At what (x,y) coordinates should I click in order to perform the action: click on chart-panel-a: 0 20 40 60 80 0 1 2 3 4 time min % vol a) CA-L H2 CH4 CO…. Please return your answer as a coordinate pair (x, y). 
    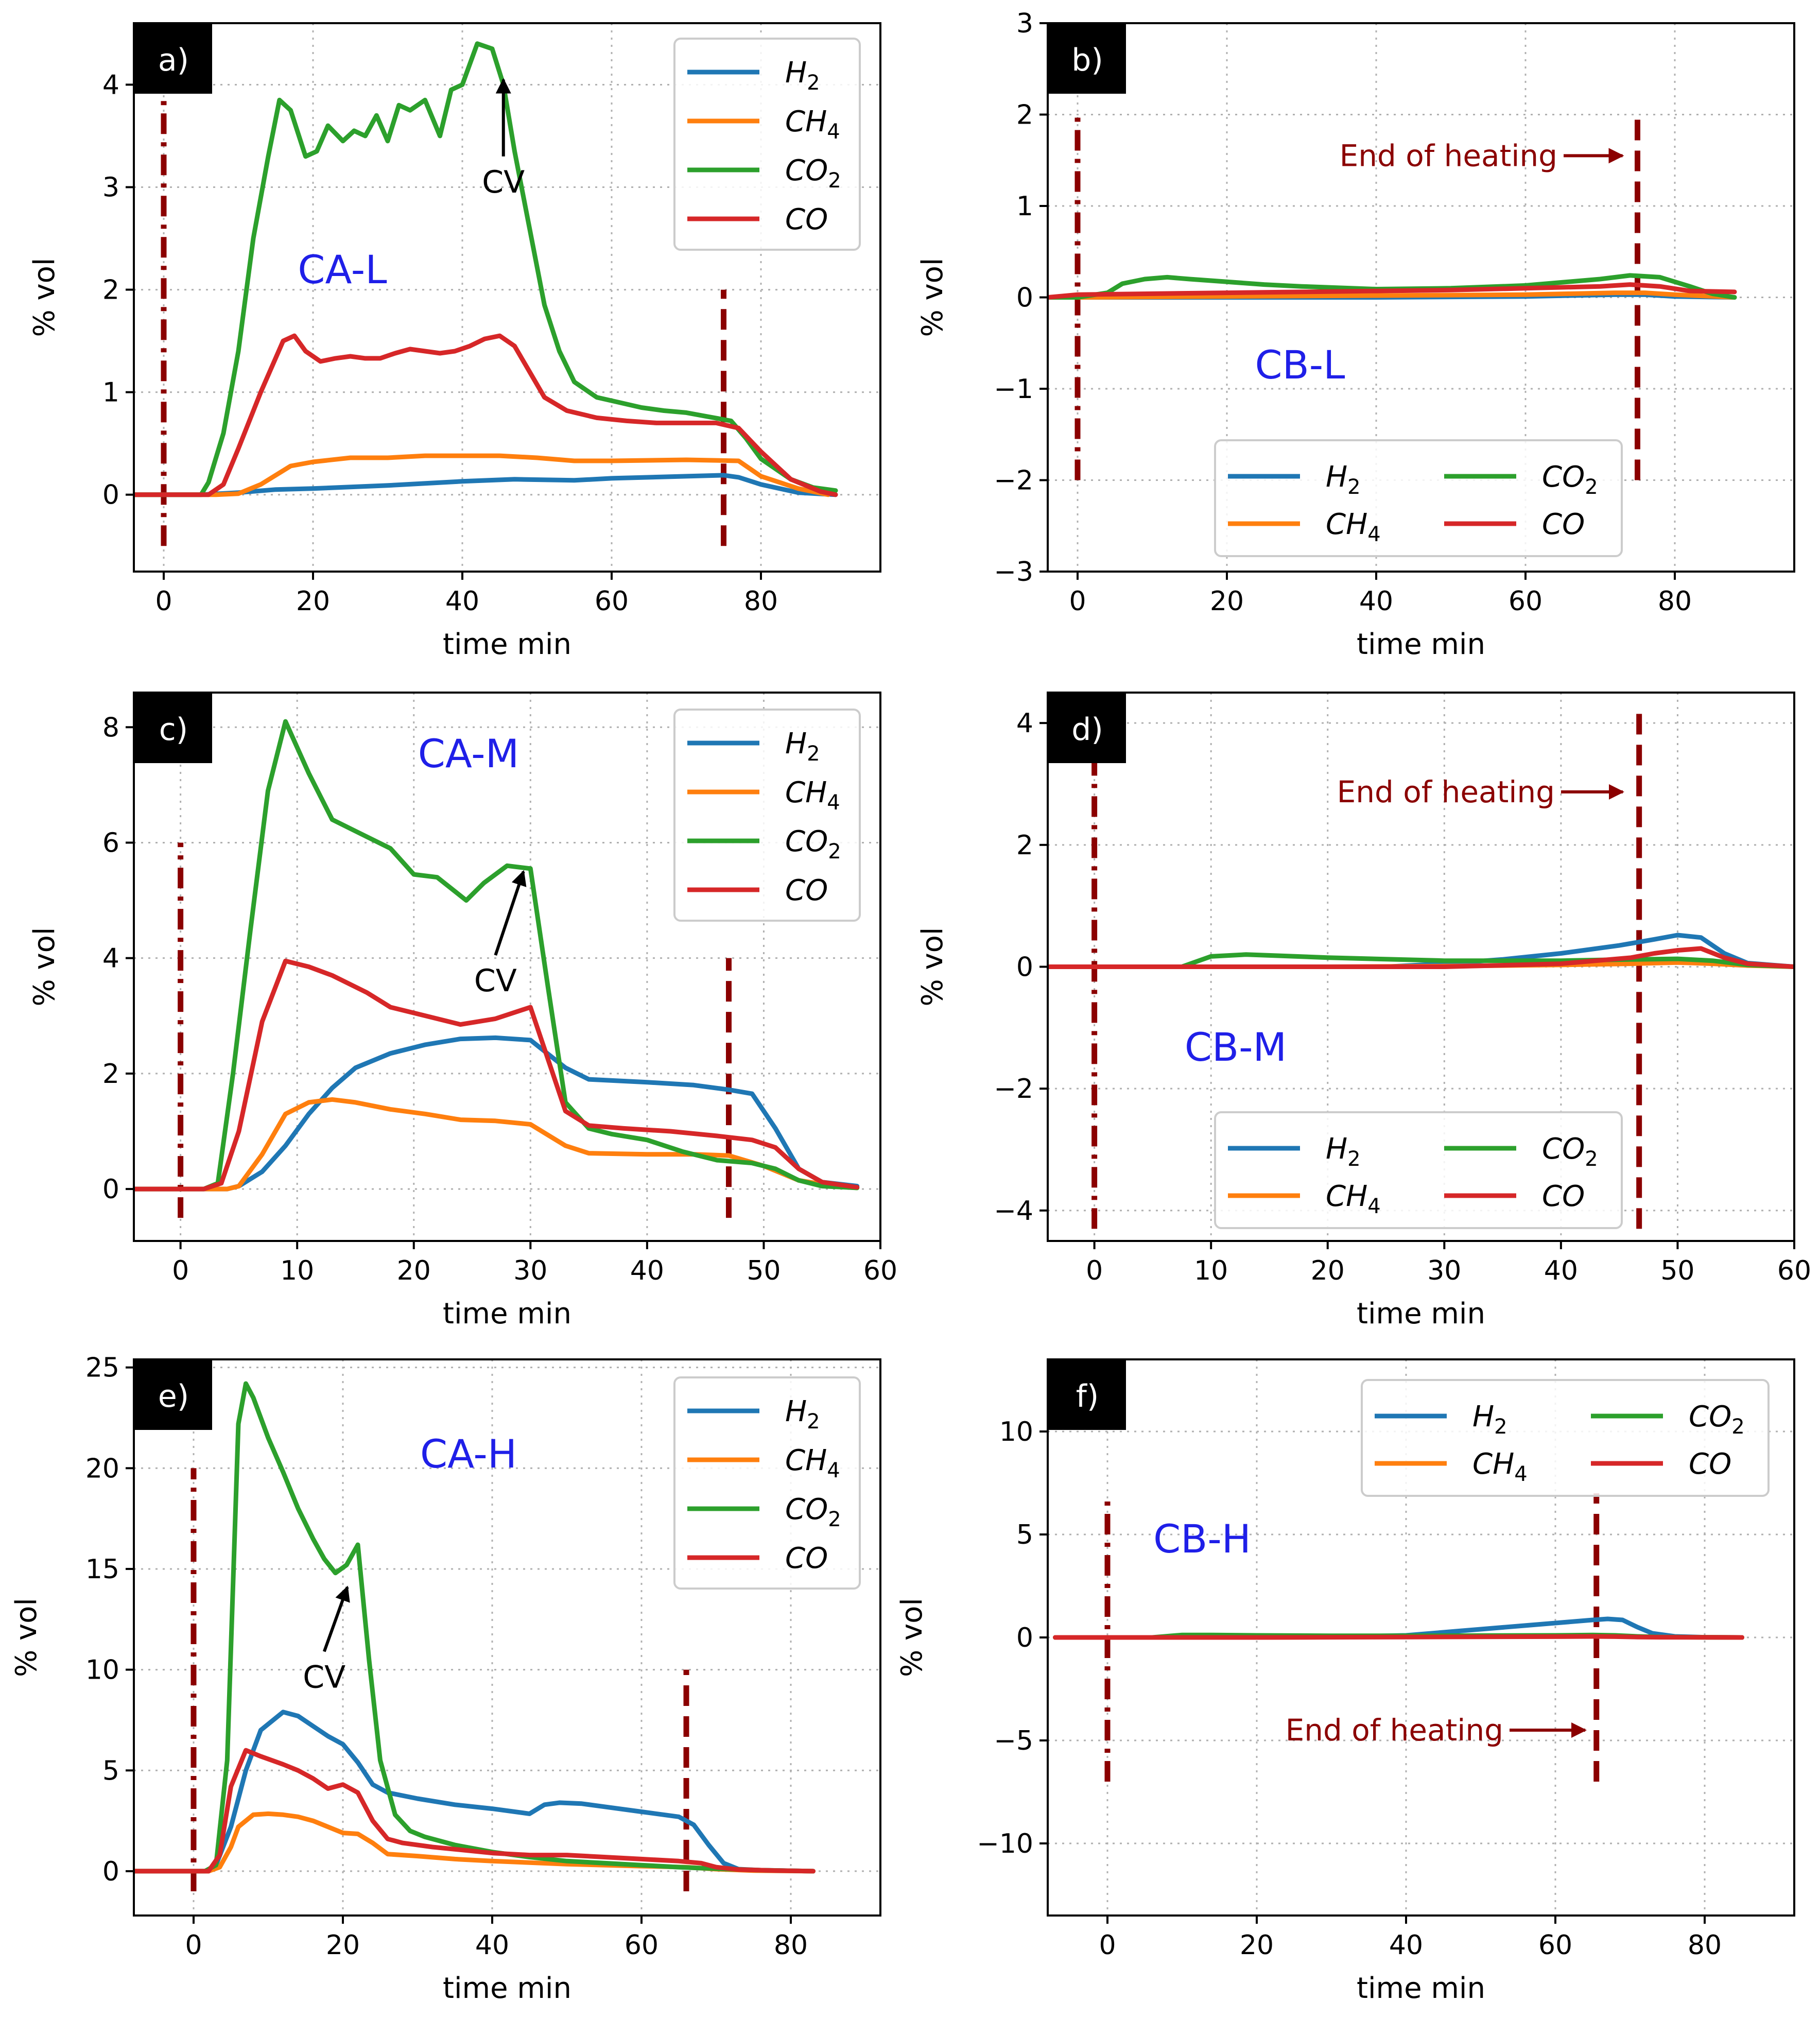
    Looking at the image, I should click on (455, 341).